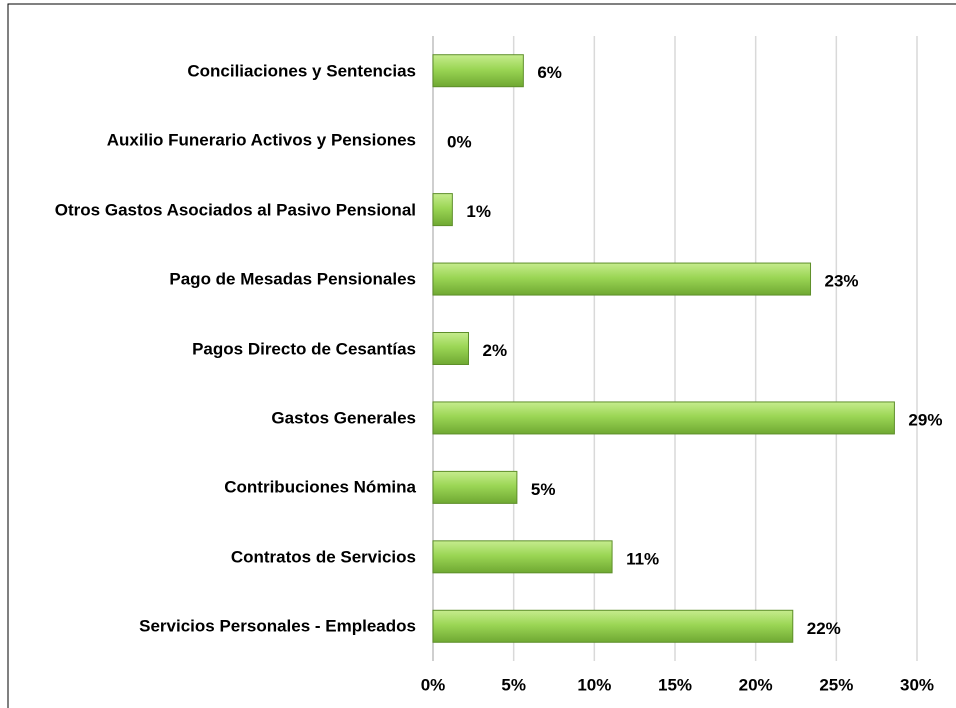 The height and width of the screenshot is (708, 956). Describe the element at coordinates (478, 211) in the screenshot. I see `value-label: 1%` at that location.